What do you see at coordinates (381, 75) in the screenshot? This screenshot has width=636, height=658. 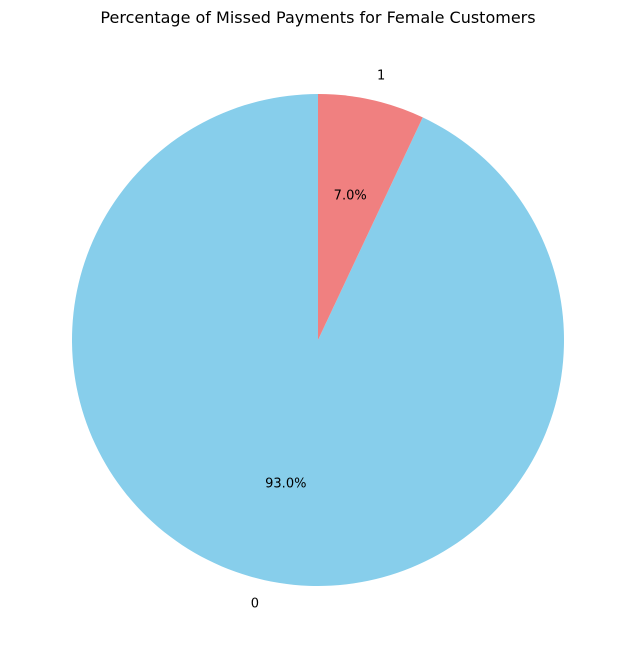 I see `category-label-1: 1` at bounding box center [381, 75].